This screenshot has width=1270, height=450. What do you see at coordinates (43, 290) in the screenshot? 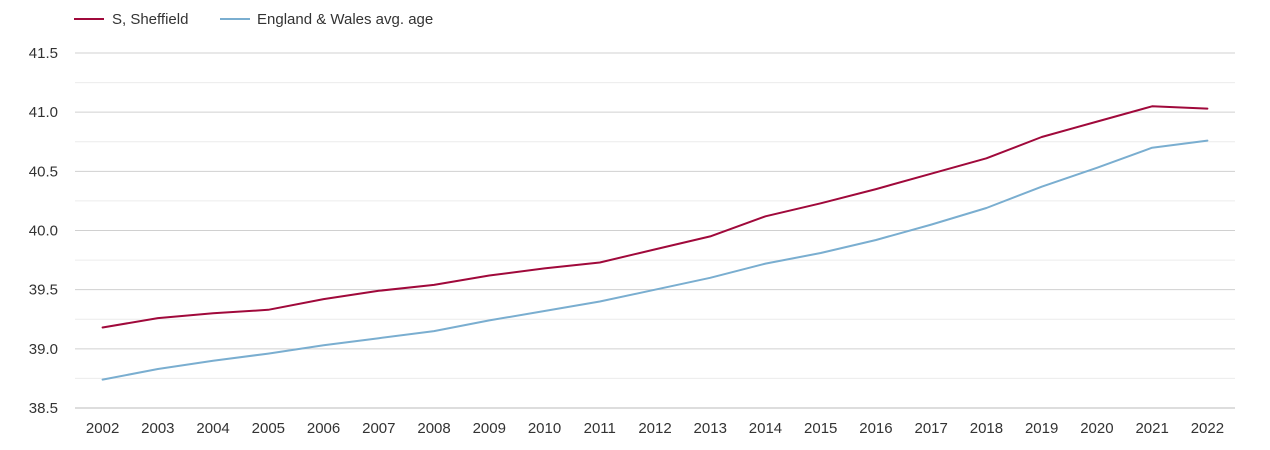
I see `y-tick-label: 39.5` at bounding box center [43, 290].